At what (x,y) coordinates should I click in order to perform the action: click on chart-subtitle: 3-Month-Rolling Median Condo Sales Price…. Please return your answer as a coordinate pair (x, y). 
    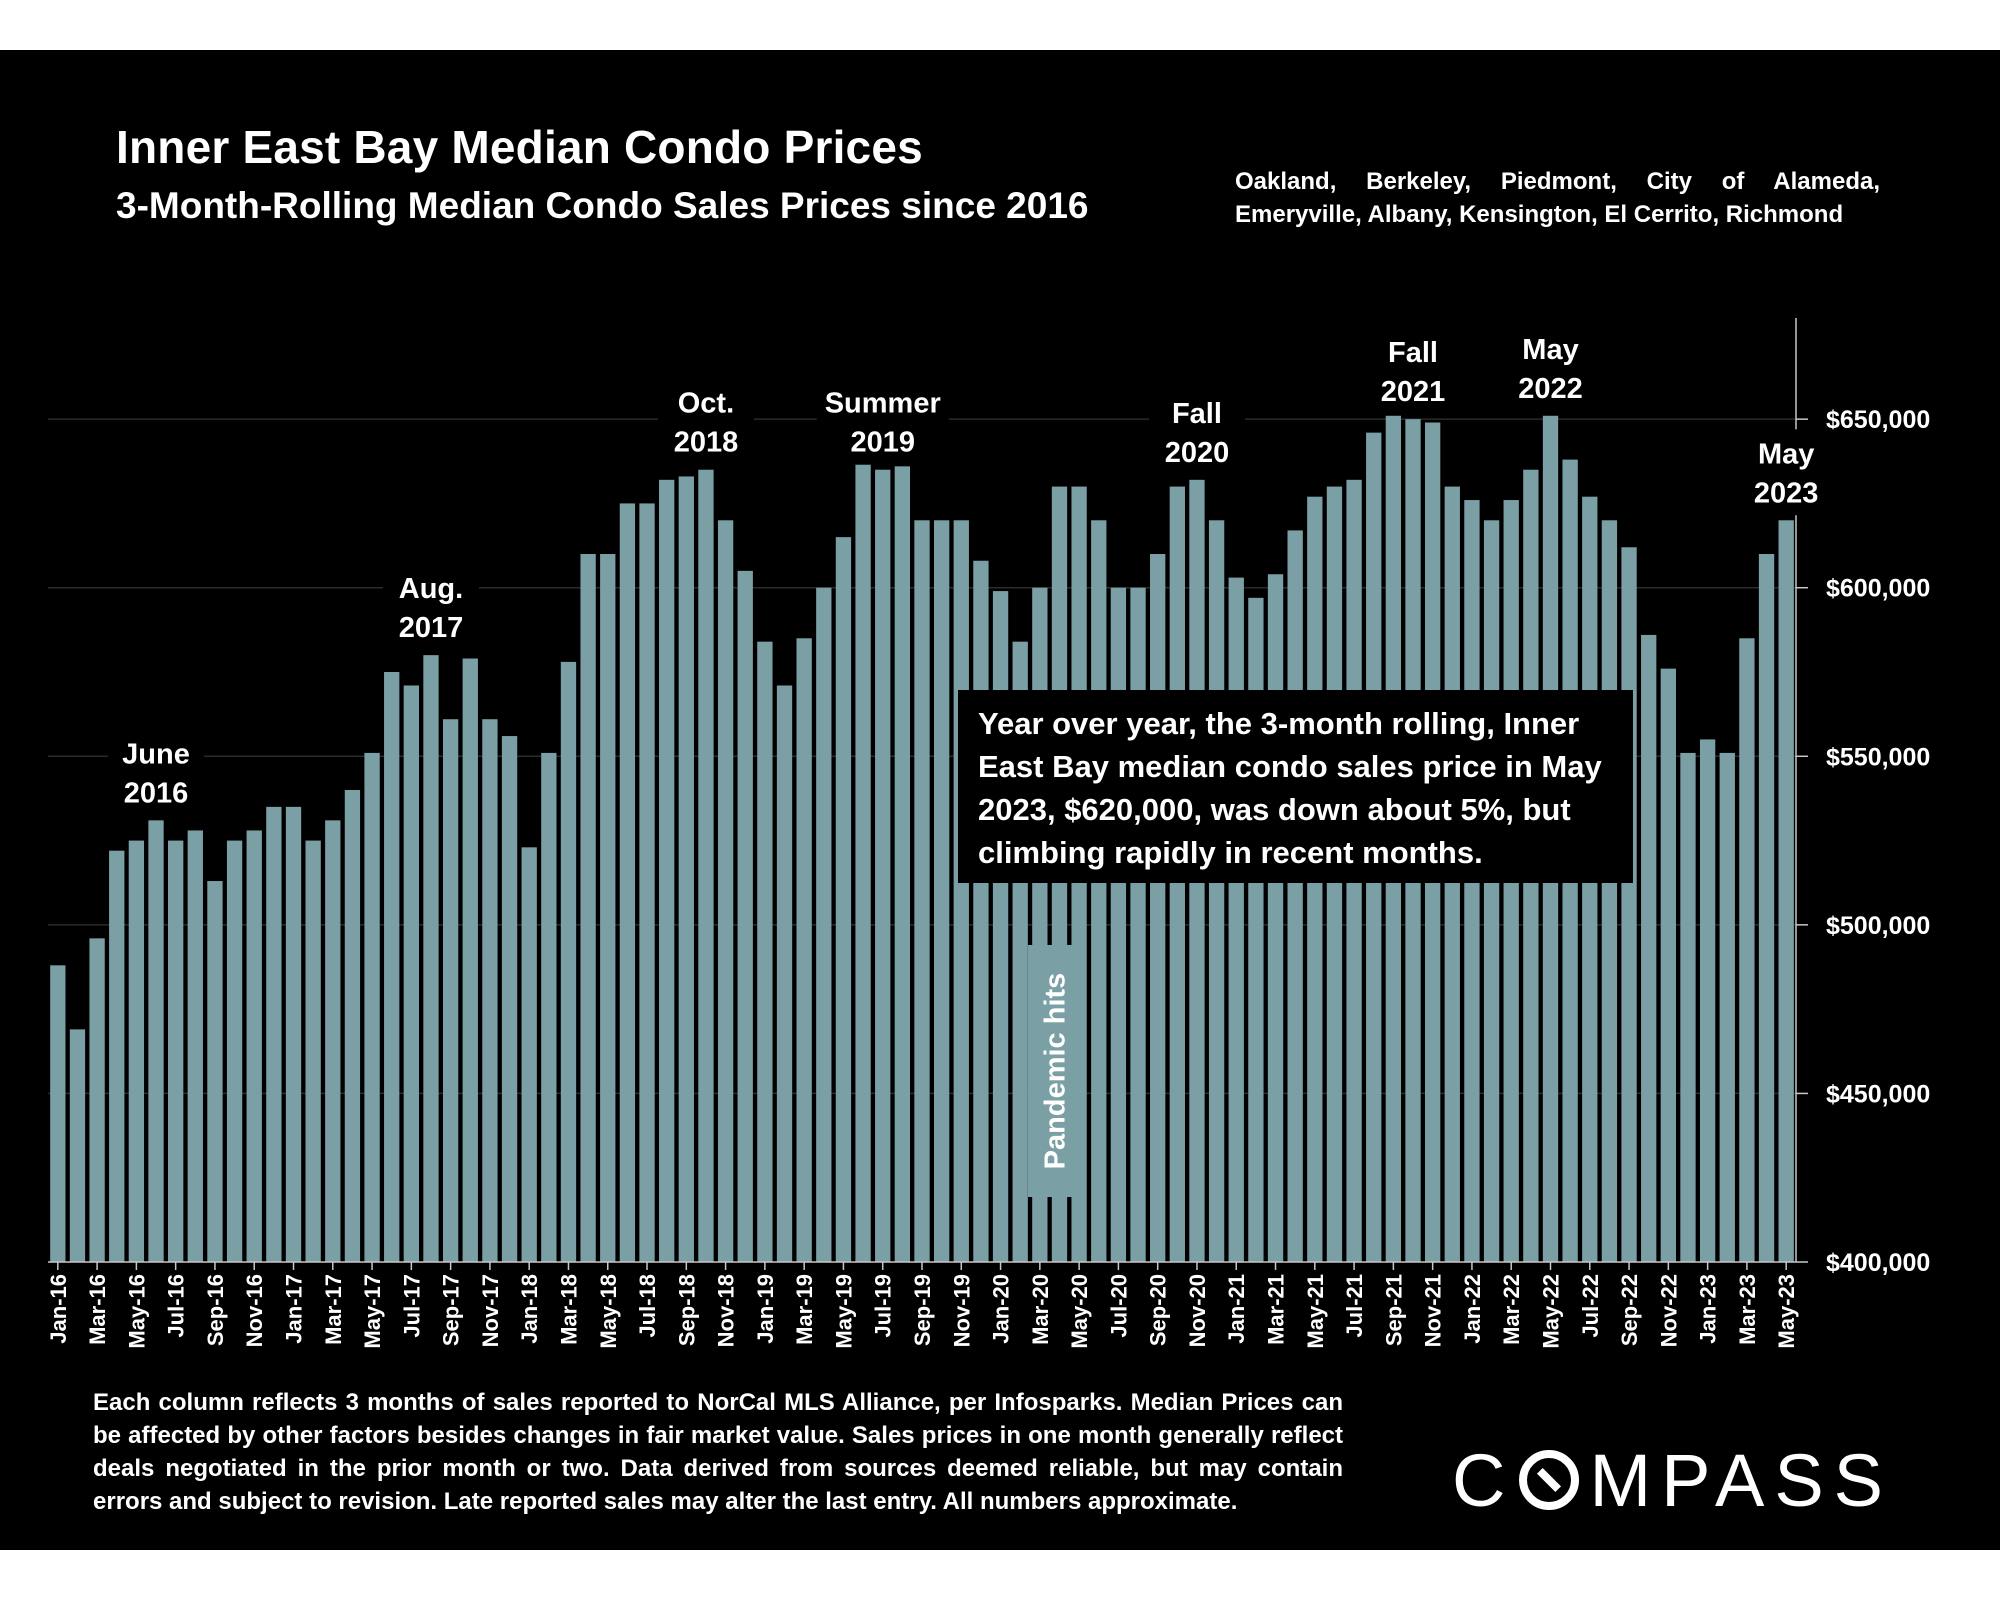
    Looking at the image, I should click on (602, 205).